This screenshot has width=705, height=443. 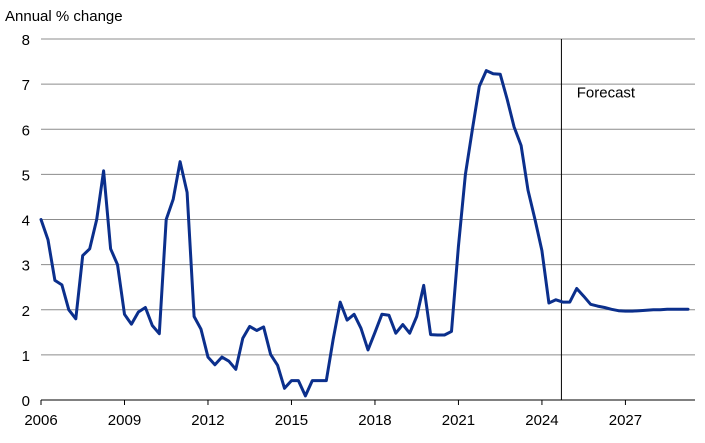 What do you see at coordinates (64, 16) in the screenshot?
I see `y-axis-label: Annual % change` at bounding box center [64, 16].